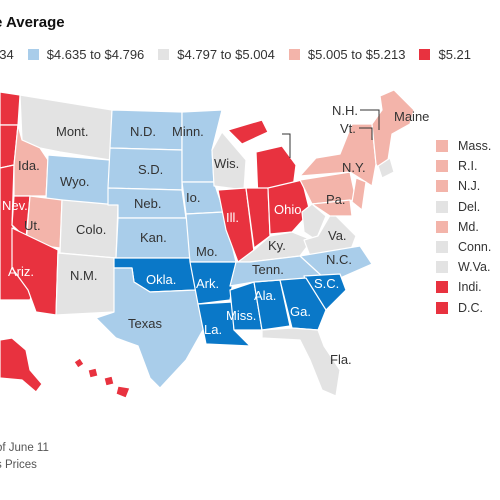 The width and height of the screenshot is (500, 500). What do you see at coordinates (339, 259) in the screenshot?
I see `state-label-nc: N.C.` at bounding box center [339, 259].